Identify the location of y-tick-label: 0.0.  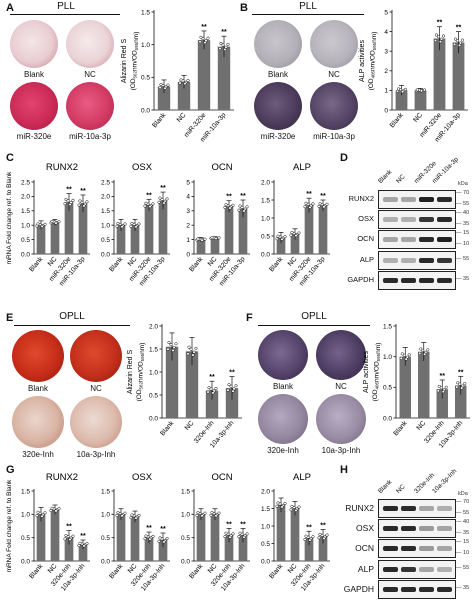
(387, 418).